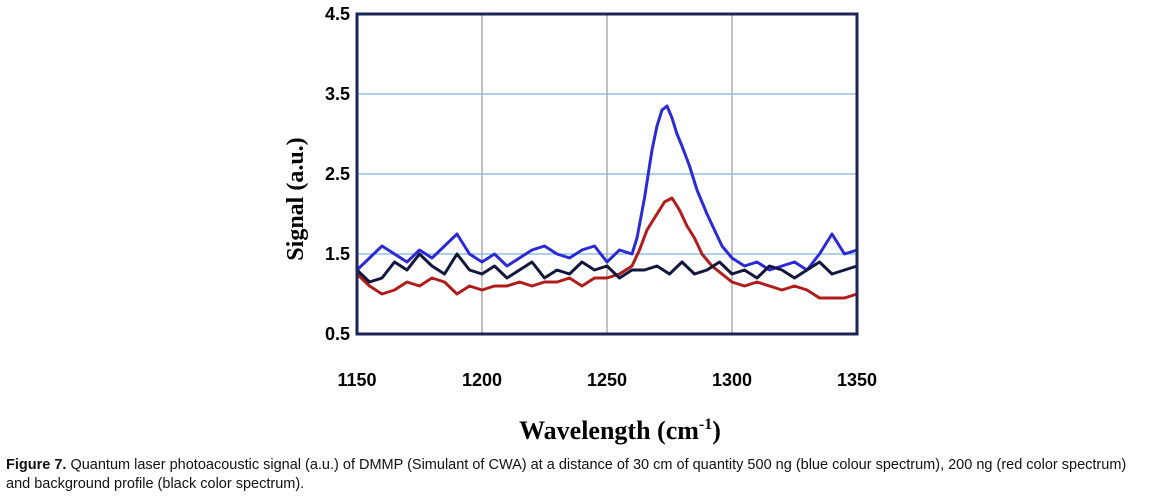  Describe the element at coordinates (705, 424) in the screenshot. I see `x-axis-label-sup: -1` at that location.